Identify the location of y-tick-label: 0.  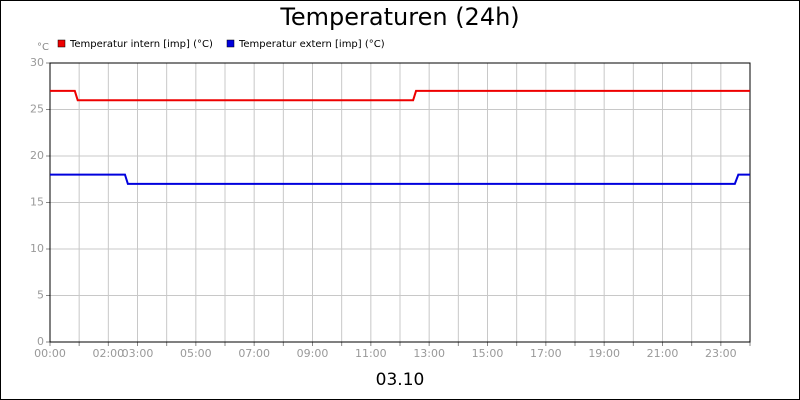
(40, 341).